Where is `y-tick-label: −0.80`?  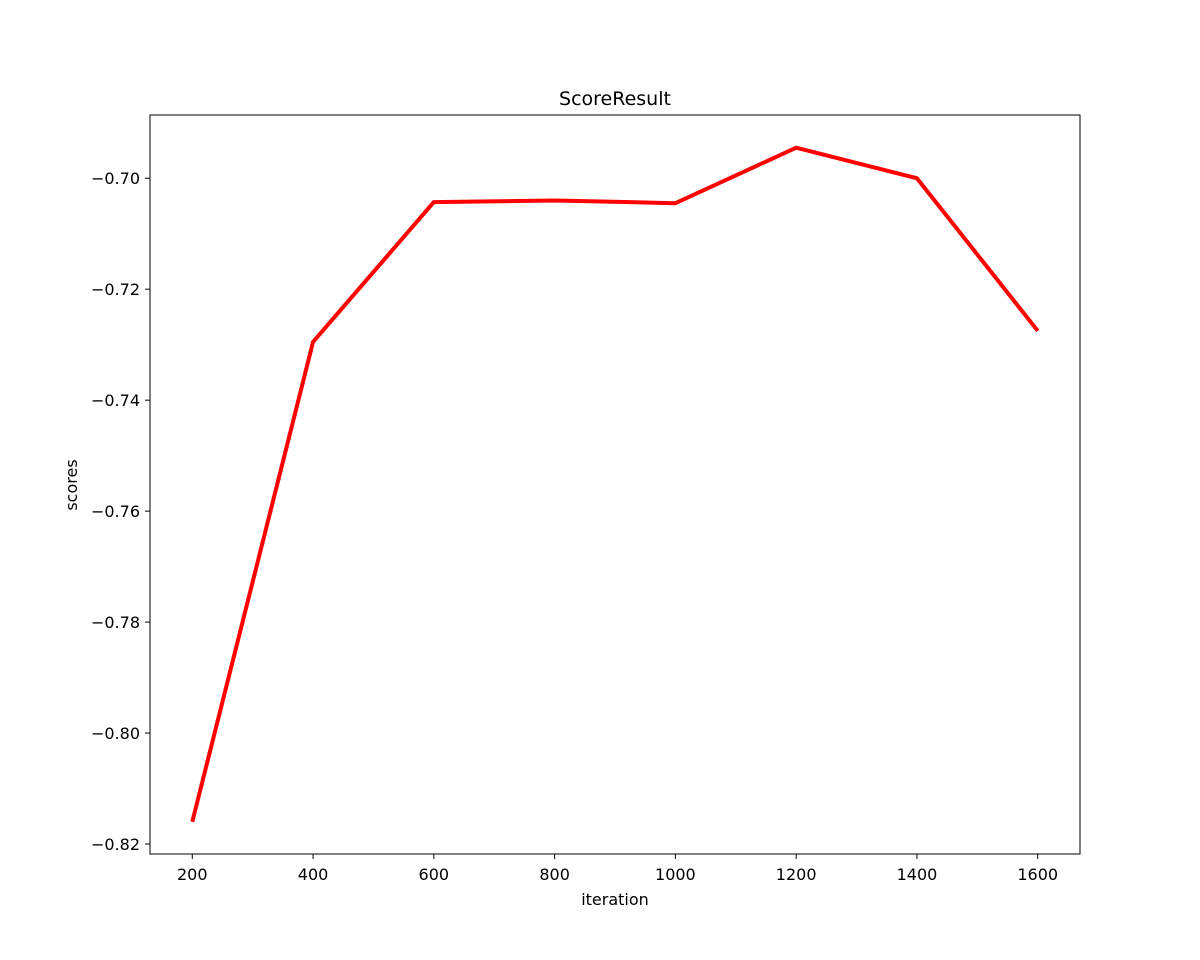
y-tick-label: −0.80 is located at coordinates (115, 733).